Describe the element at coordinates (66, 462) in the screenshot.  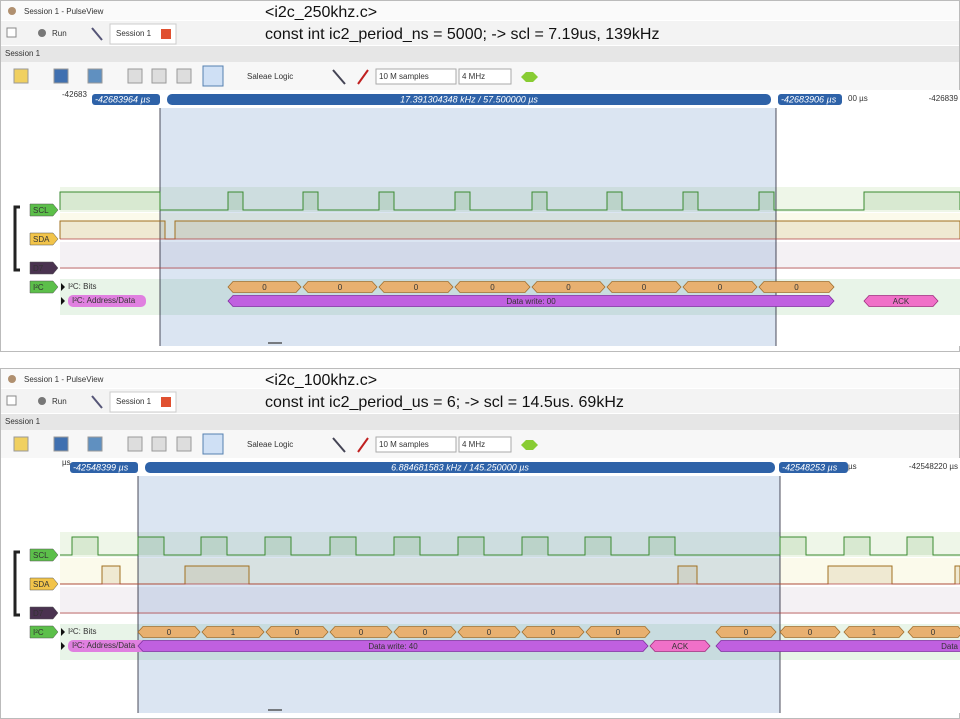
I see `ruler-edge-left: µs` at that location.